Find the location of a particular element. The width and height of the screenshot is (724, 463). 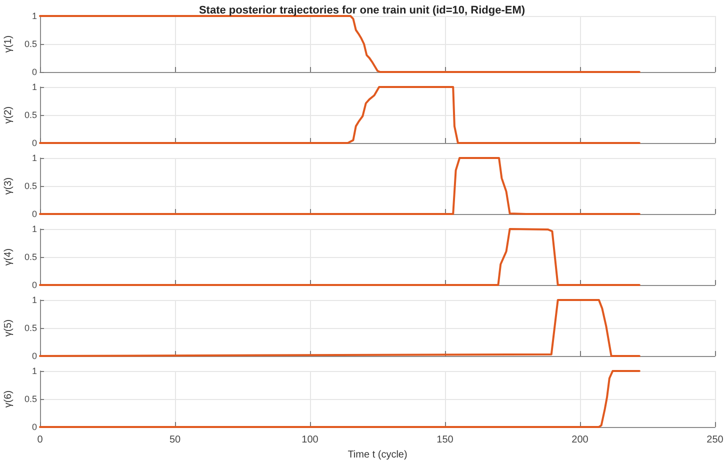

y-axis-title: γ(5) is located at coordinates (8, 328).